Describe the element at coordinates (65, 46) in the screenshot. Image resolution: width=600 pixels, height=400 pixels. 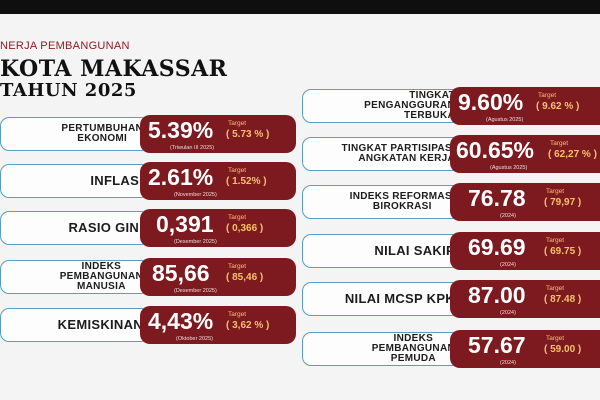
I see `header-subtitle: NERJA PEMBANGUNAN` at that location.